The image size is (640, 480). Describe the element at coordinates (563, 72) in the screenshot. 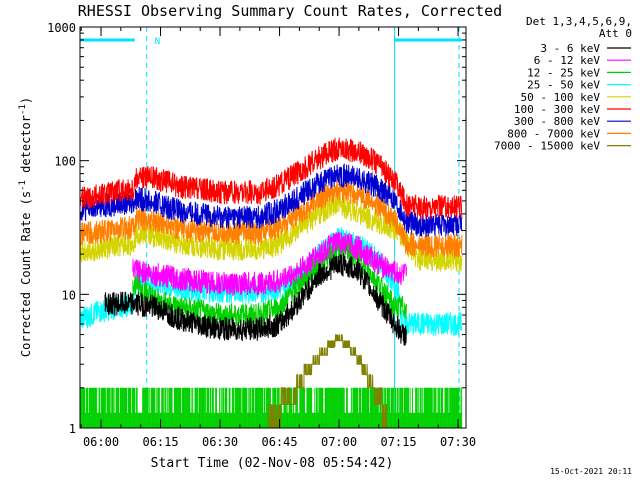

I see `legend-label: 12 - 25 keV` at that location.